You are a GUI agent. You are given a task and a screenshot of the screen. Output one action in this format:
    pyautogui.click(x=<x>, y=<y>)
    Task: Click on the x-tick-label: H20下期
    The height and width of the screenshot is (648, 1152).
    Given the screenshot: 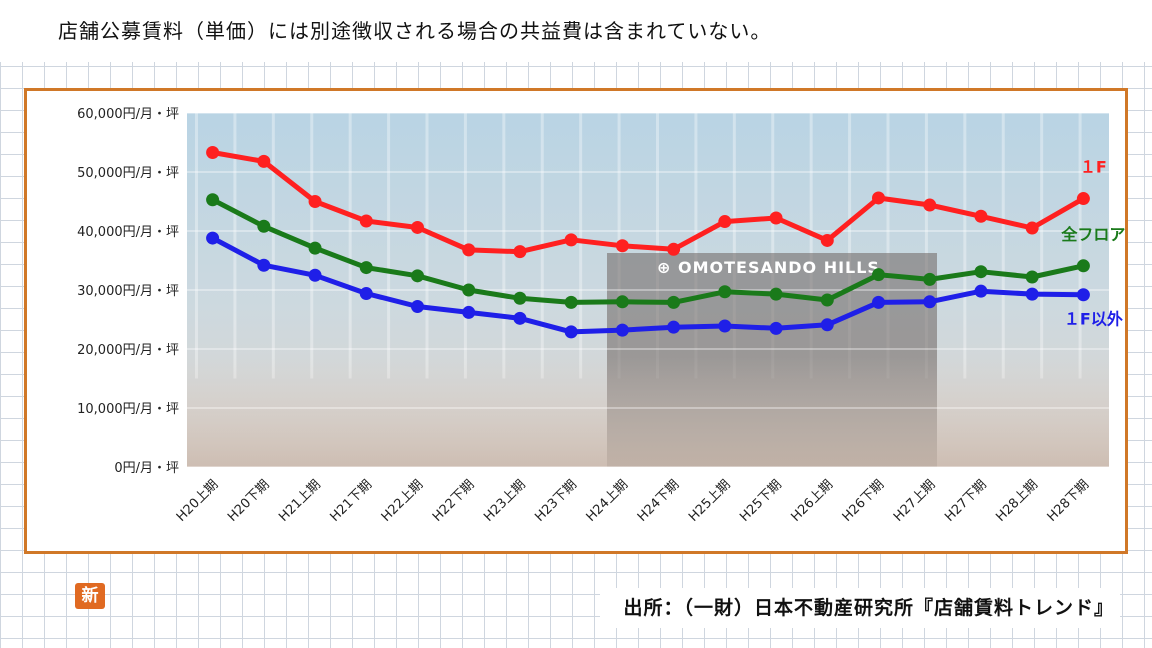 What is the action you would take?
    pyautogui.click(x=249, y=501)
    